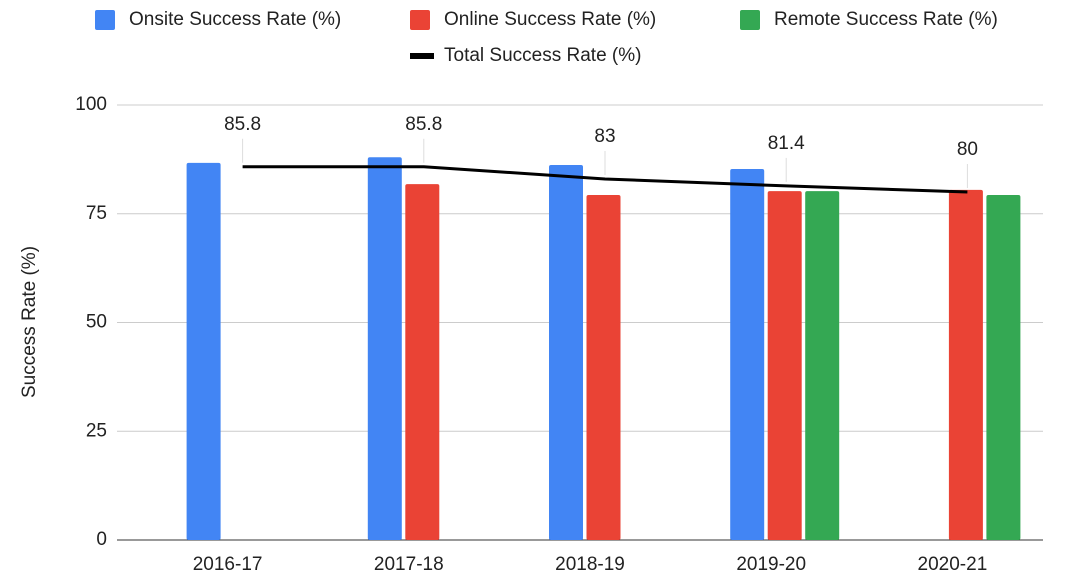 This screenshot has width=1070, height=578. I want to click on y-axis-label: Success Rate (%), so click(29, 322).